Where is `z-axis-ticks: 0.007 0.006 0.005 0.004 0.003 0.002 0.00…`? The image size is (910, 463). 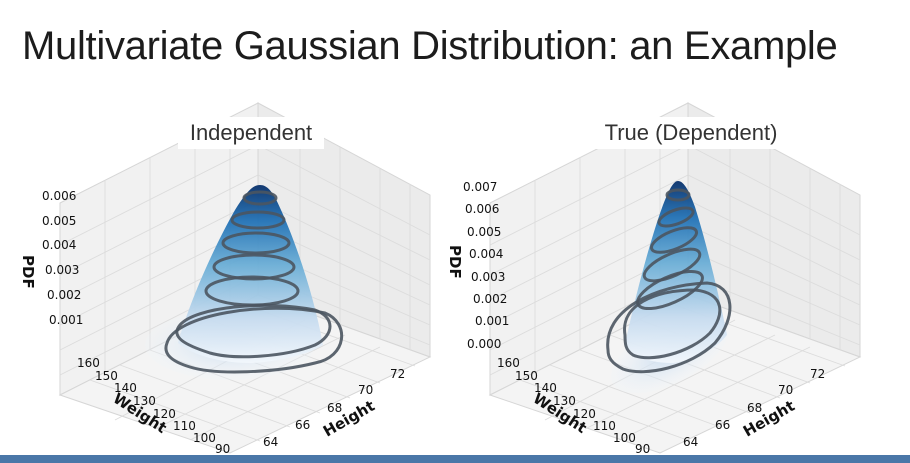
z-axis-ticks: 0.007 0.006 0.005 0.004 0.003 0.002 0.00… is located at coordinates (486, 265).